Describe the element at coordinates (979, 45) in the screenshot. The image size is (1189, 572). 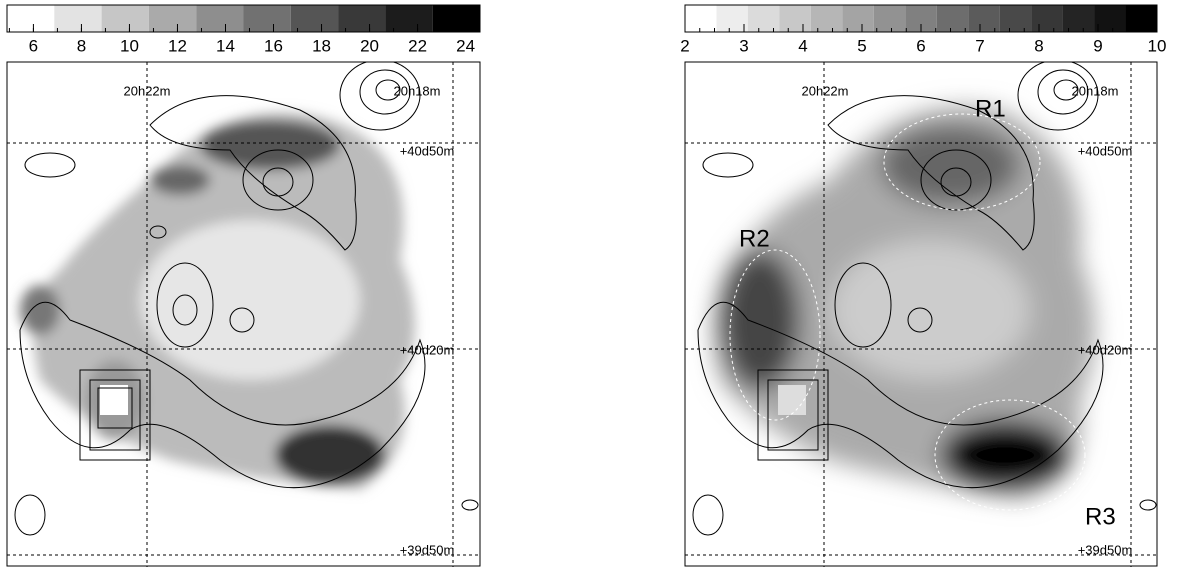
I see `tick-label: 7` at that location.